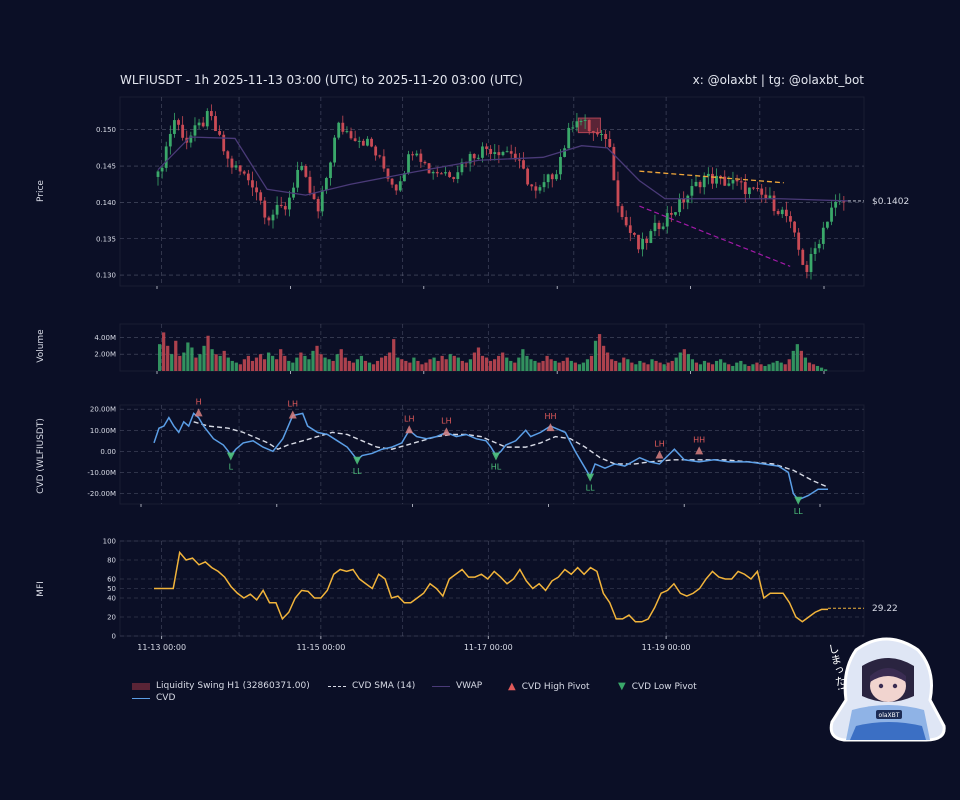 This screenshot has width=960, height=800. What do you see at coordinates (492, 588) in the screenshot?
I see `mfi-panel-frame` at bounding box center [492, 588].